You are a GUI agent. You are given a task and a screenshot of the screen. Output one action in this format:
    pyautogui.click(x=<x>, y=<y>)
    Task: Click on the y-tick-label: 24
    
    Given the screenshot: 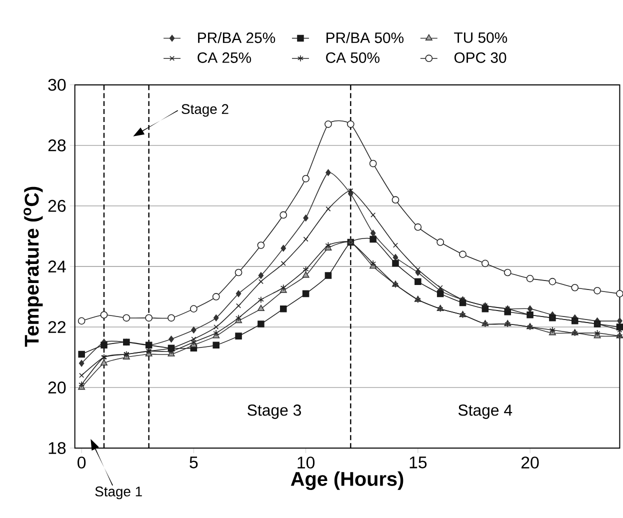 What is the action you would take?
    pyautogui.click(x=57, y=266)
    